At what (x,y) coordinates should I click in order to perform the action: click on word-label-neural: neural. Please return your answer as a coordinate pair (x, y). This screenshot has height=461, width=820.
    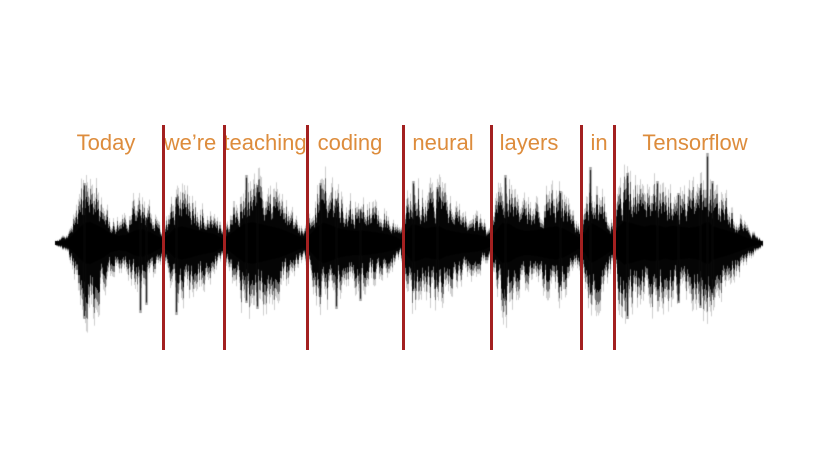
    Looking at the image, I should click on (443, 142).